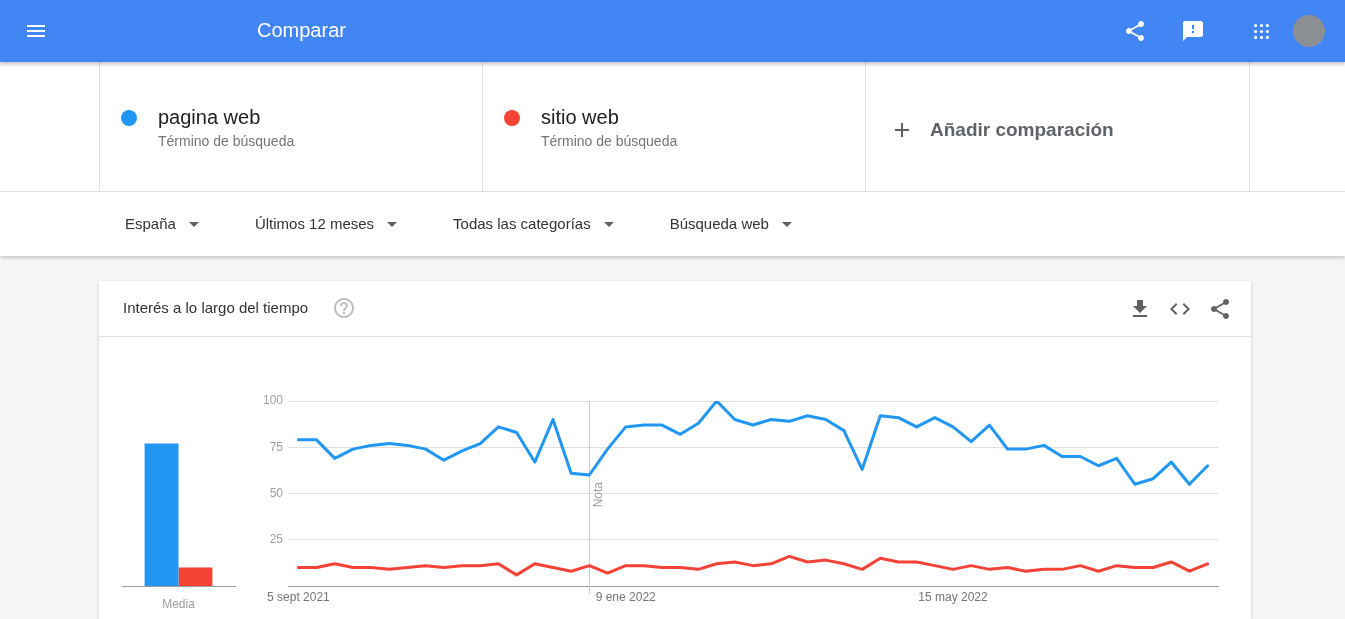  I want to click on y-tick-label: 25, so click(276, 539).